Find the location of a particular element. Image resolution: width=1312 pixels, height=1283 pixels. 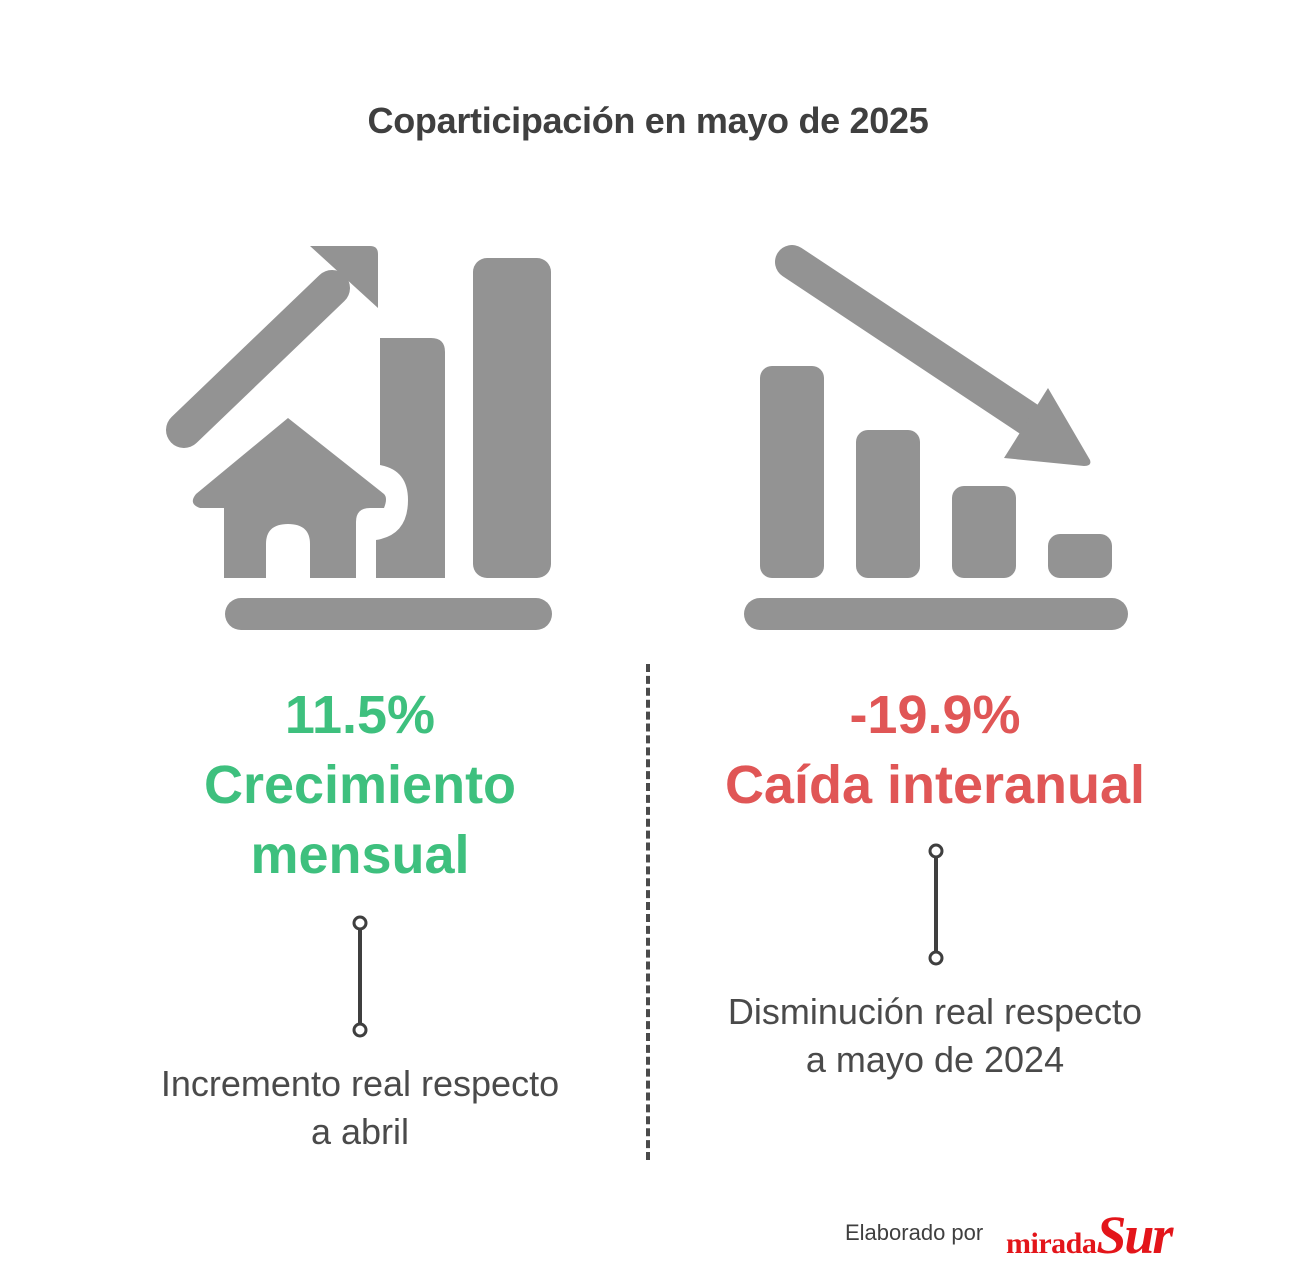

center-divider is located at coordinates (648, 912).